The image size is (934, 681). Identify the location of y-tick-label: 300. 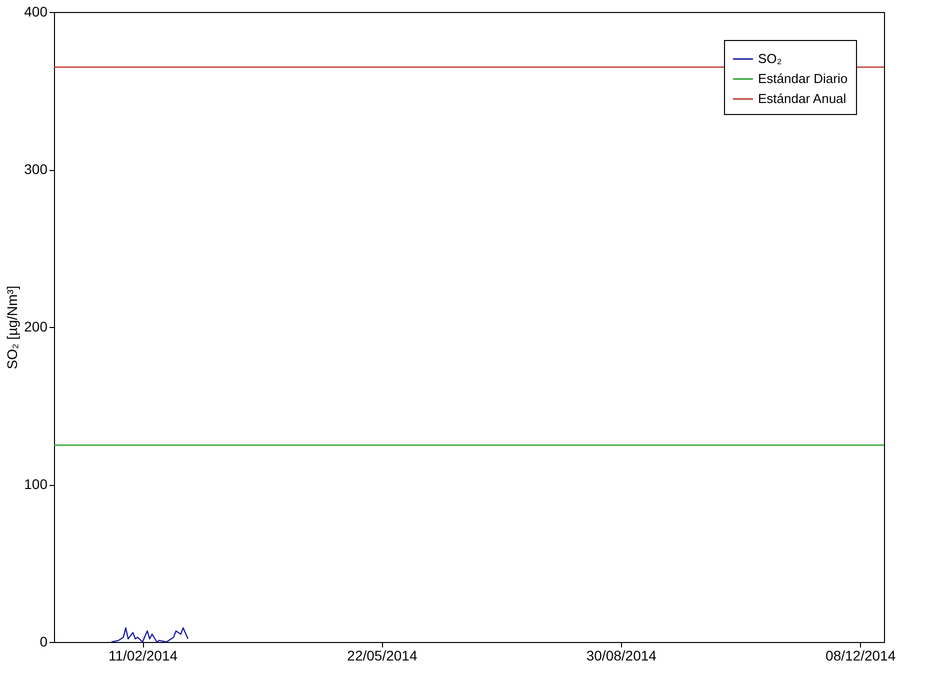
(36, 169).